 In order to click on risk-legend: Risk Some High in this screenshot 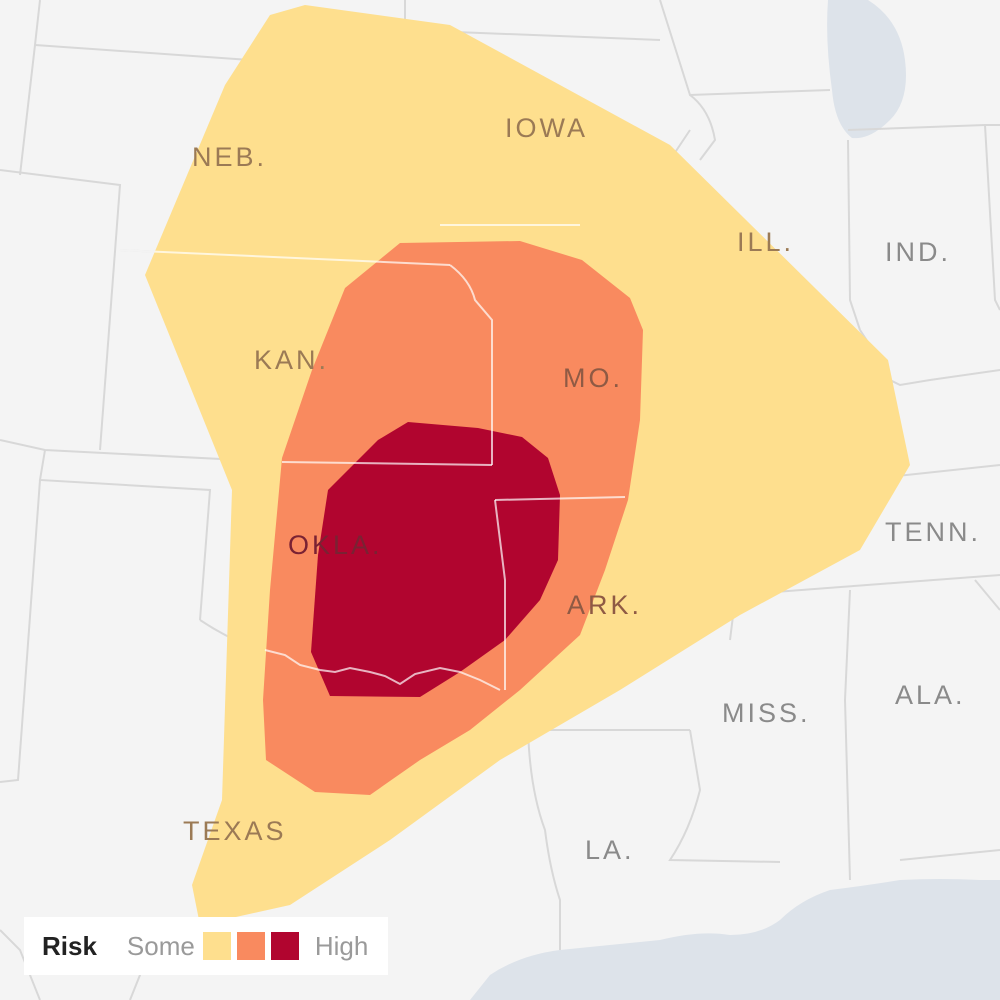, I will do `click(206, 946)`.